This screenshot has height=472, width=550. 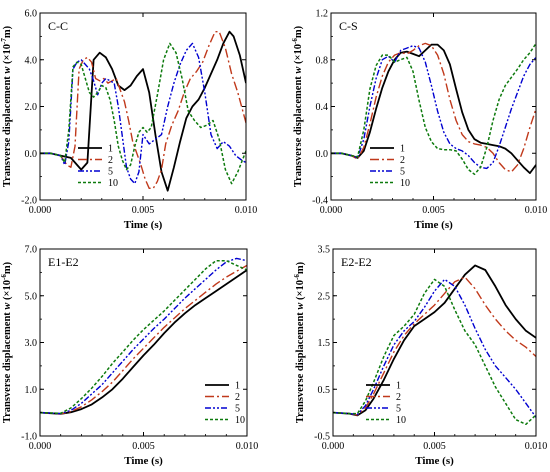 I want to click on y-tick-label: 0.8, so click(x=322, y=60).